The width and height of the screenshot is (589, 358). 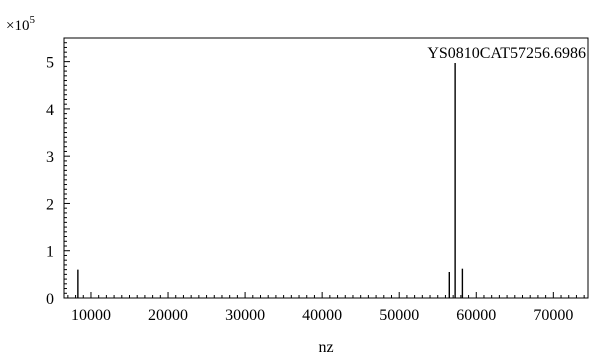 I want to click on x-tick-label: 20000, so click(x=168, y=315).